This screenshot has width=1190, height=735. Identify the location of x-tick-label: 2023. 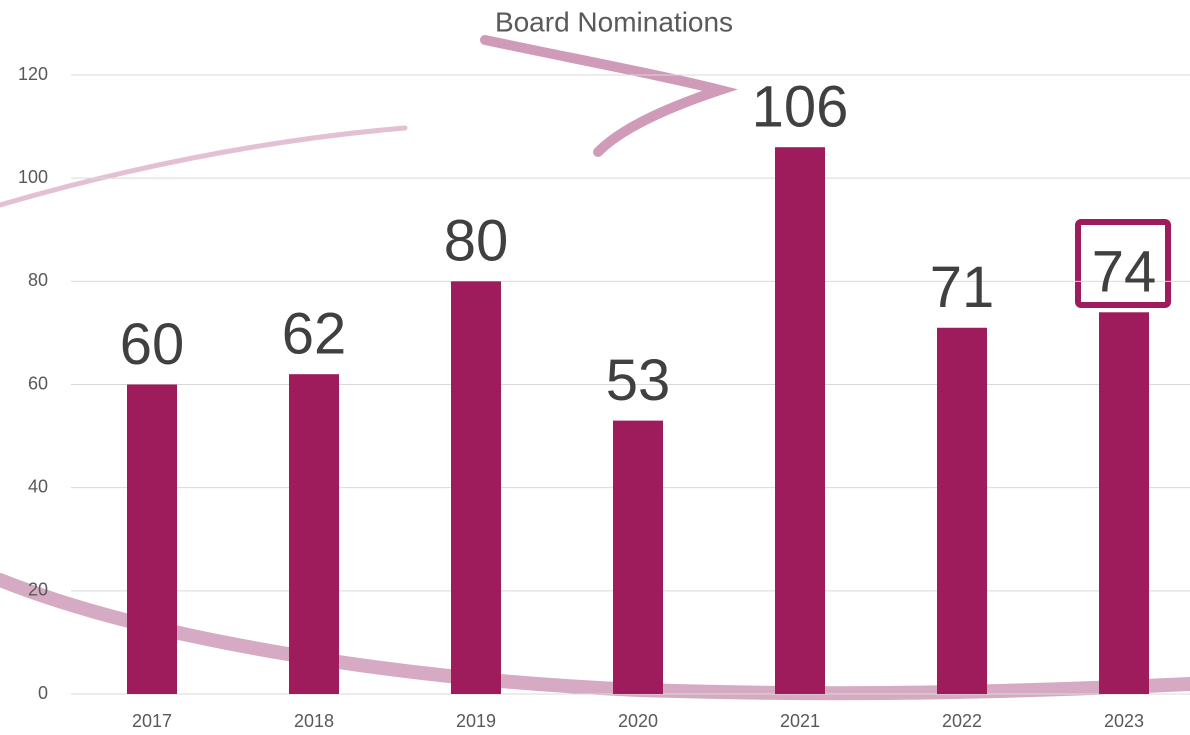
(1124, 721).